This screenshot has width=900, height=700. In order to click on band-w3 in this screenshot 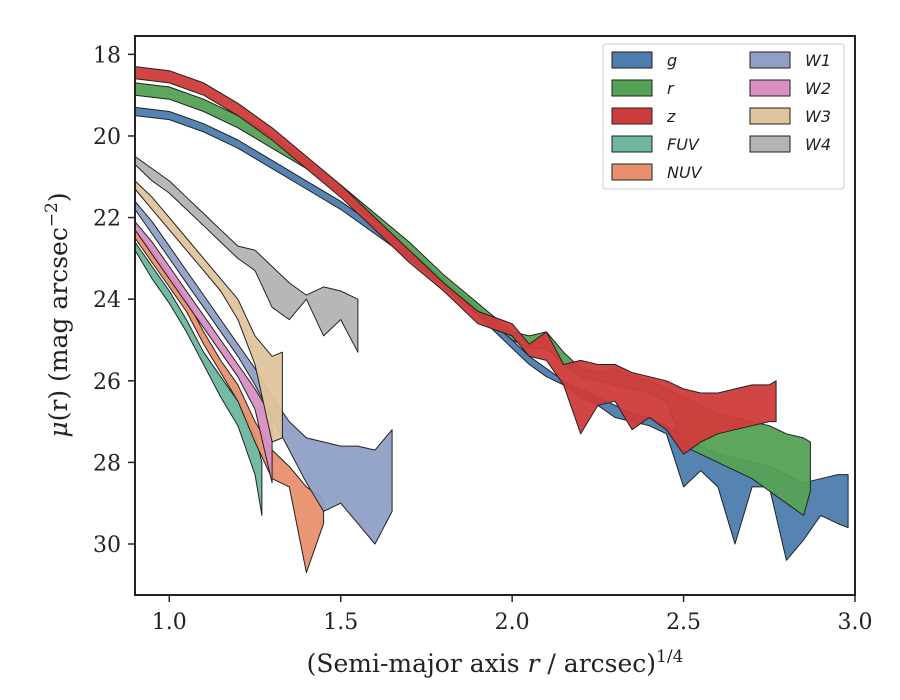, I will do `click(208, 311)`.